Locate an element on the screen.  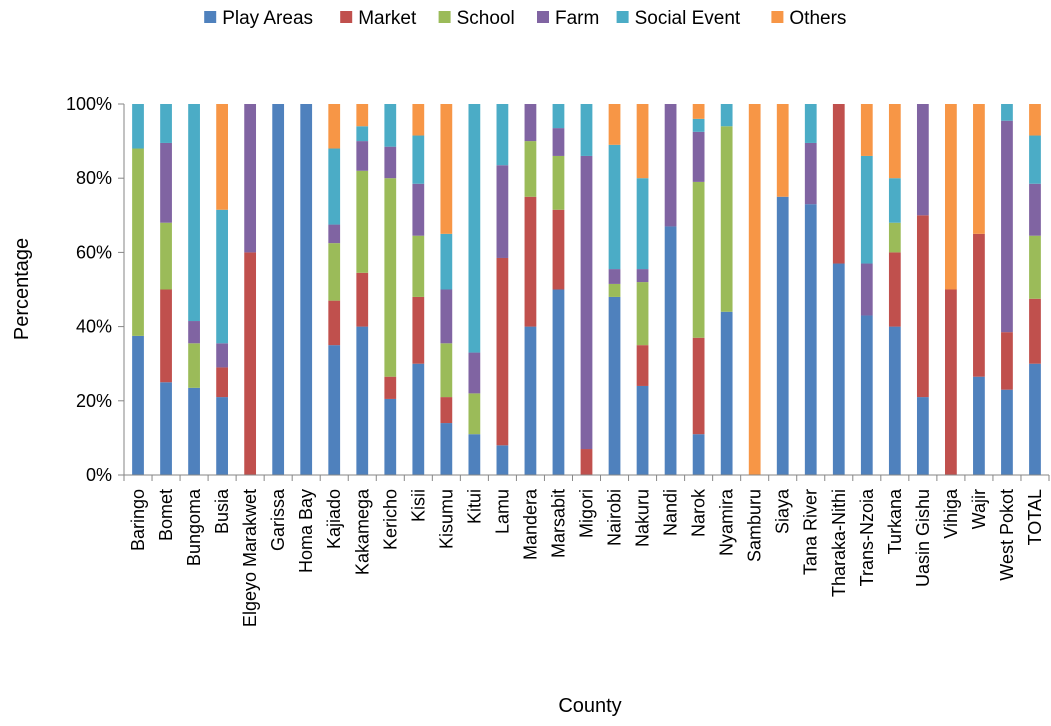
x-tick-label: Migori is located at coordinates (587, 513).